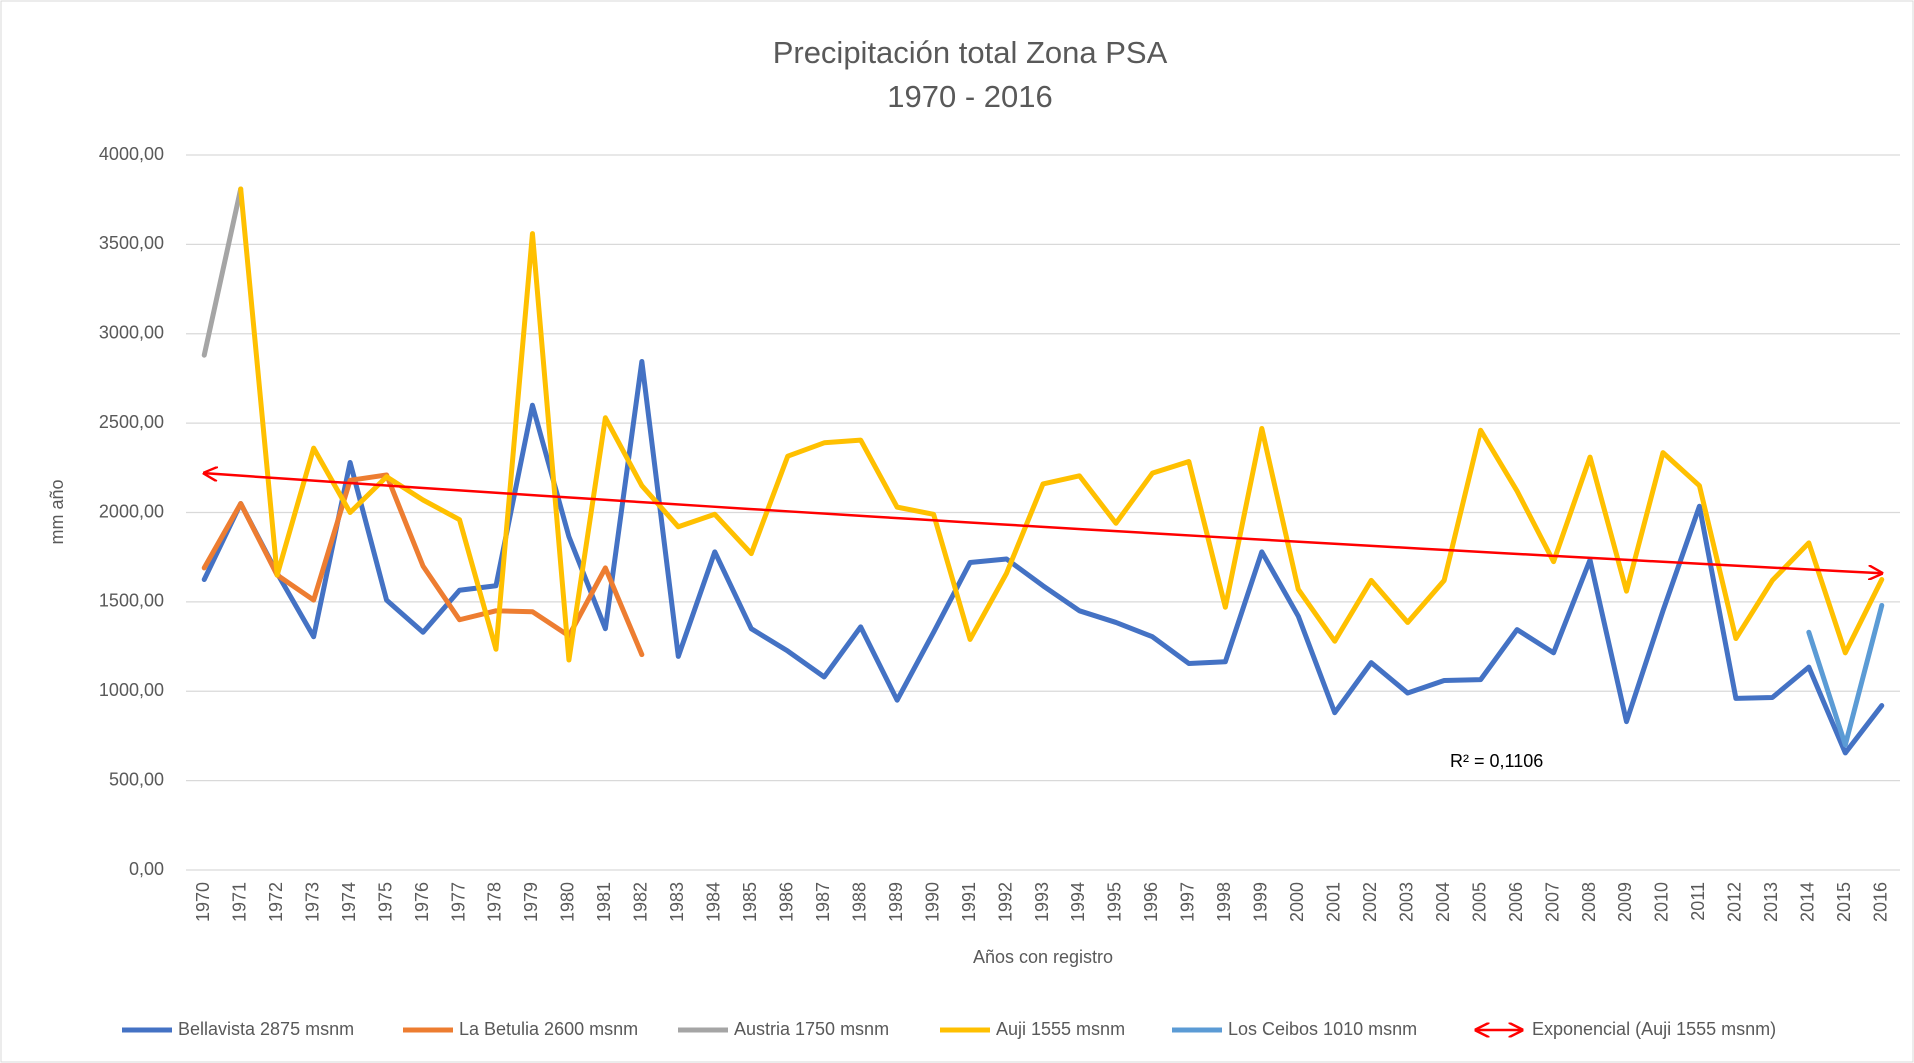 Image resolution: width=1914 pixels, height=1063 pixels. I want to click on x-tick-label: 1998, so click(1224, 902).